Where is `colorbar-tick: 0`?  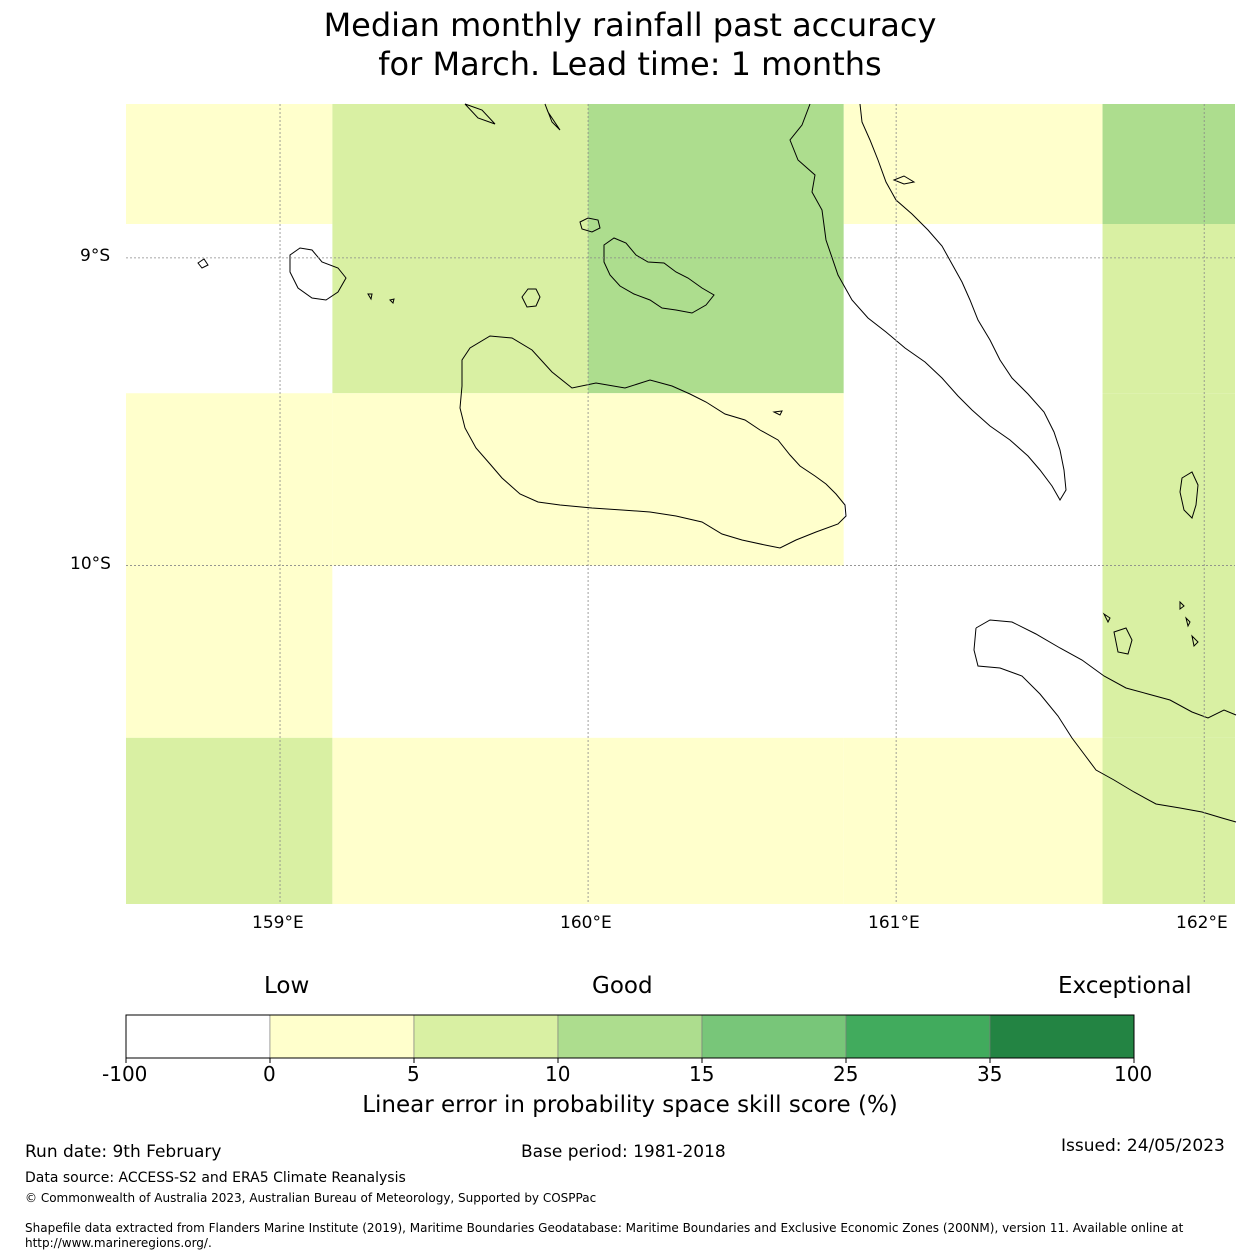 colorbar-tick: 0 is located at coordinates (269, 1074).